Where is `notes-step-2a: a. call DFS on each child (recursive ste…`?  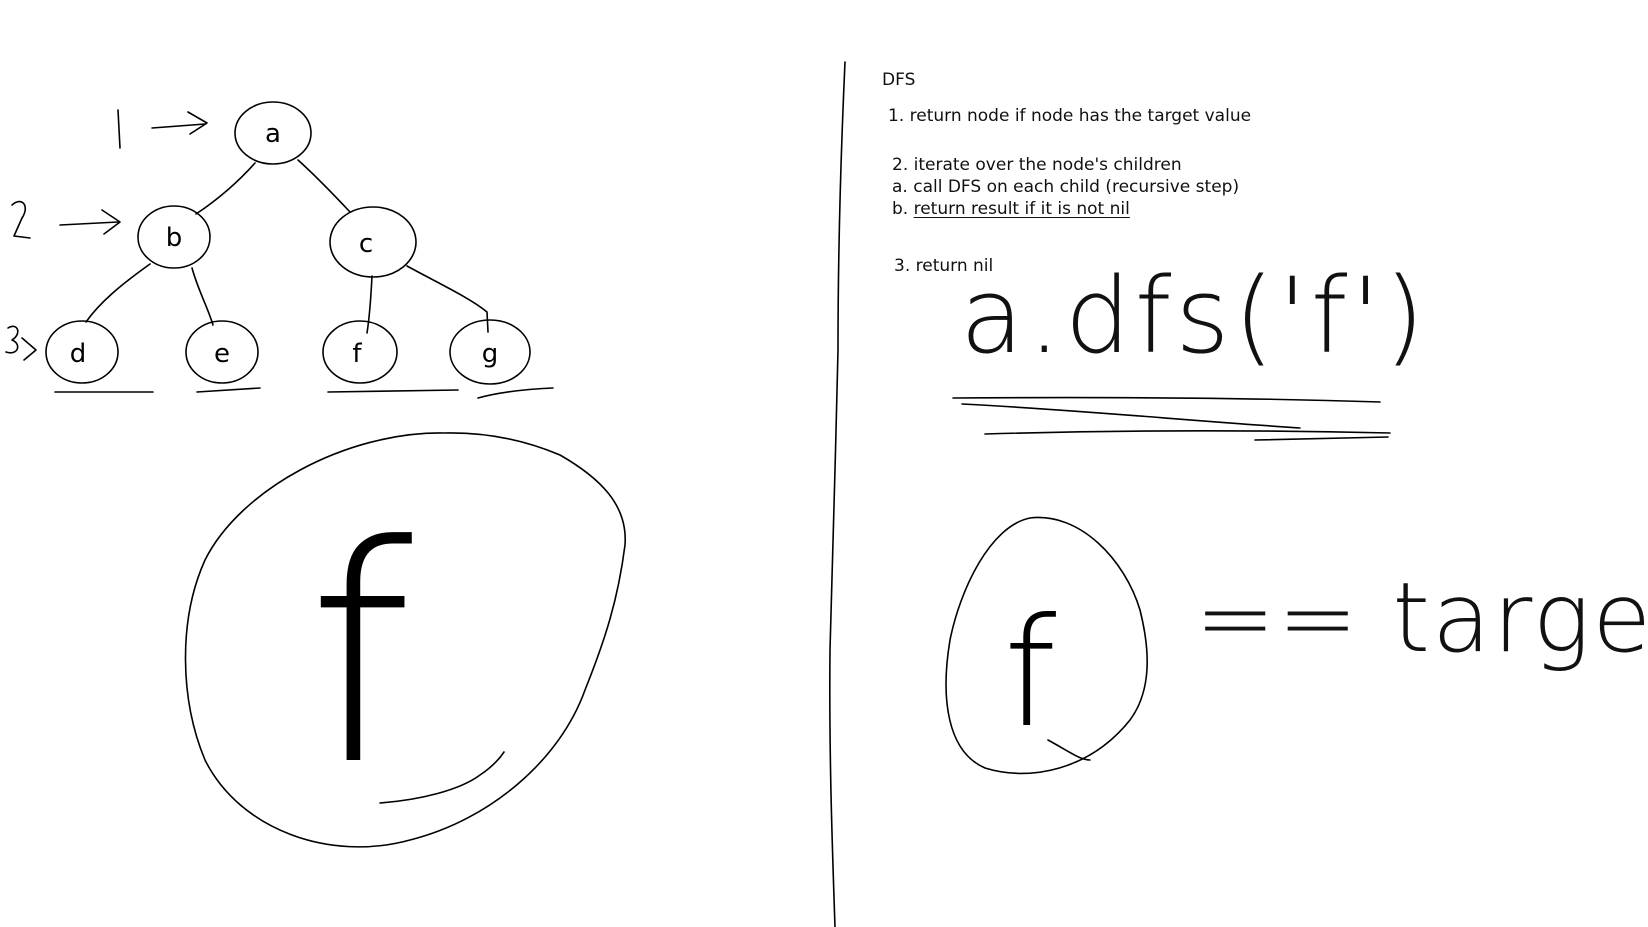 notes-step-2a: a. call DFS on each child (recursive ste… is located at coordinates (1066, 187).